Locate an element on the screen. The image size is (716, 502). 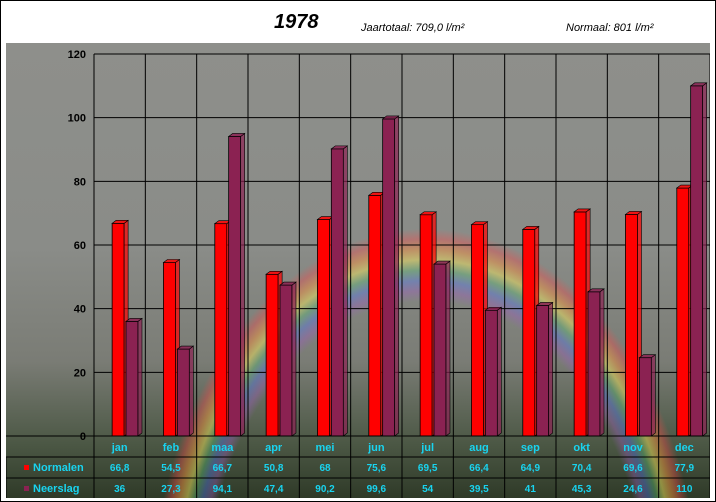
data-label: 66,8 is located at coordinates (120, 468).